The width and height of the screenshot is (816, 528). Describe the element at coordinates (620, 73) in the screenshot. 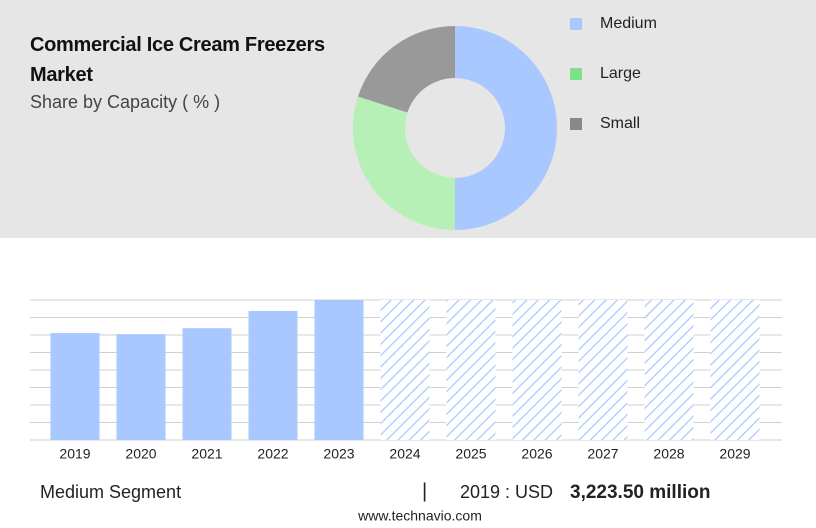

I see `legend-label: Large` at that location.